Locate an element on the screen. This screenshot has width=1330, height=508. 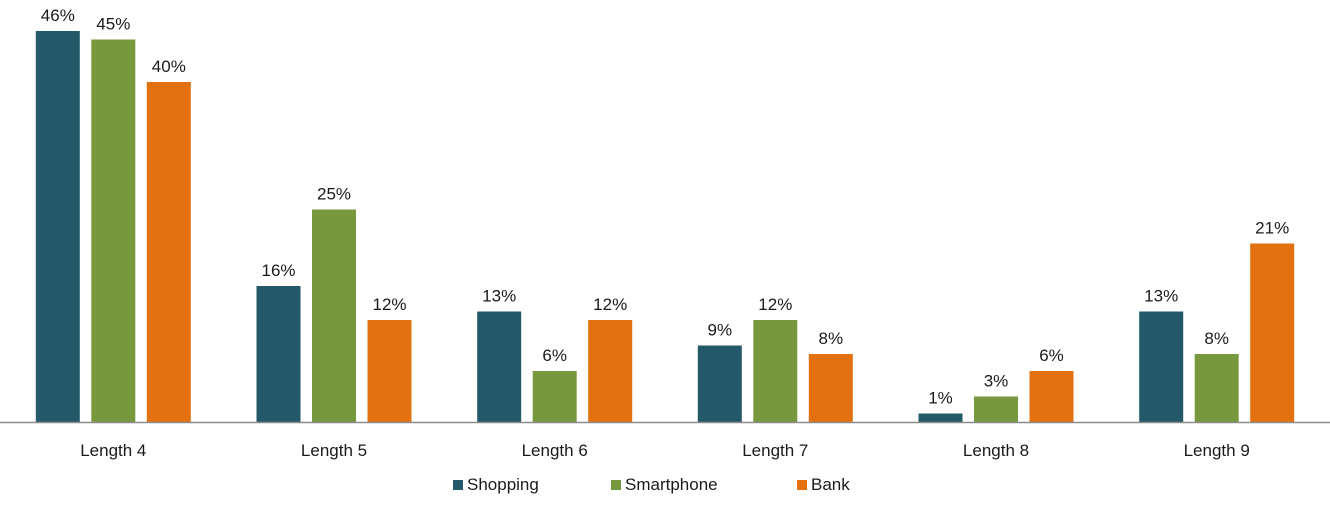
data-label-shopping-length-8: 1% is located at coordinates (940, 398).